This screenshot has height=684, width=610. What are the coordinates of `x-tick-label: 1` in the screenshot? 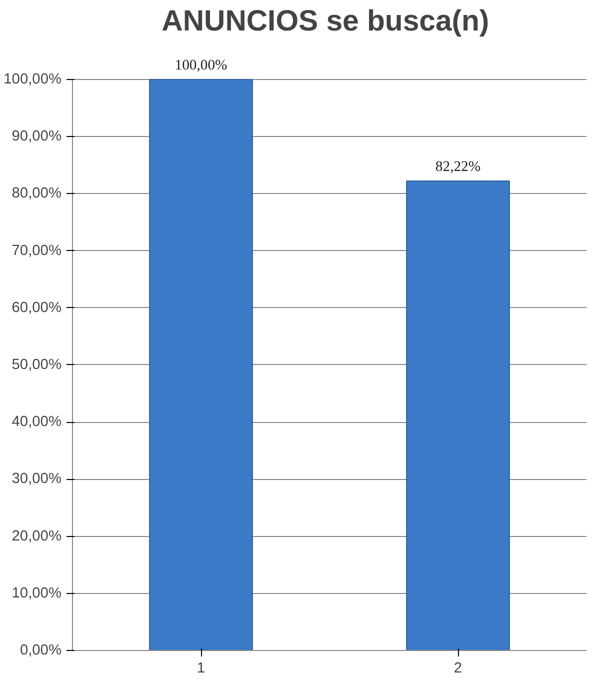 It's located at (201, 668).